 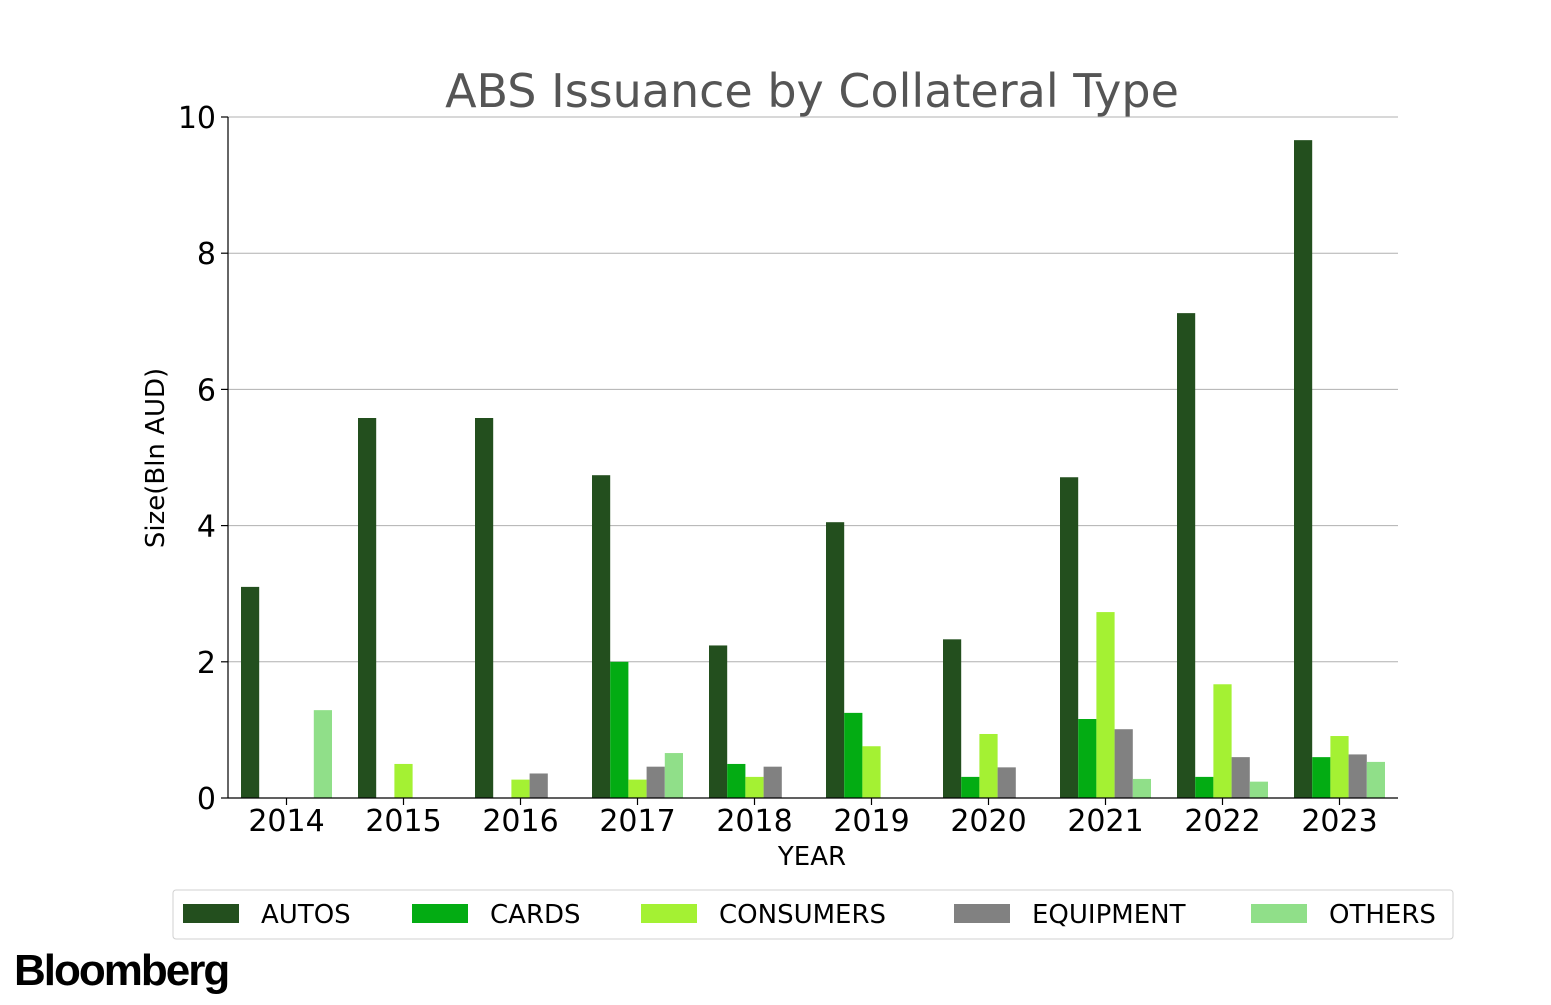 I want to click on legend-item-consumers: CONSUMERS, so click(x=763, y=915).